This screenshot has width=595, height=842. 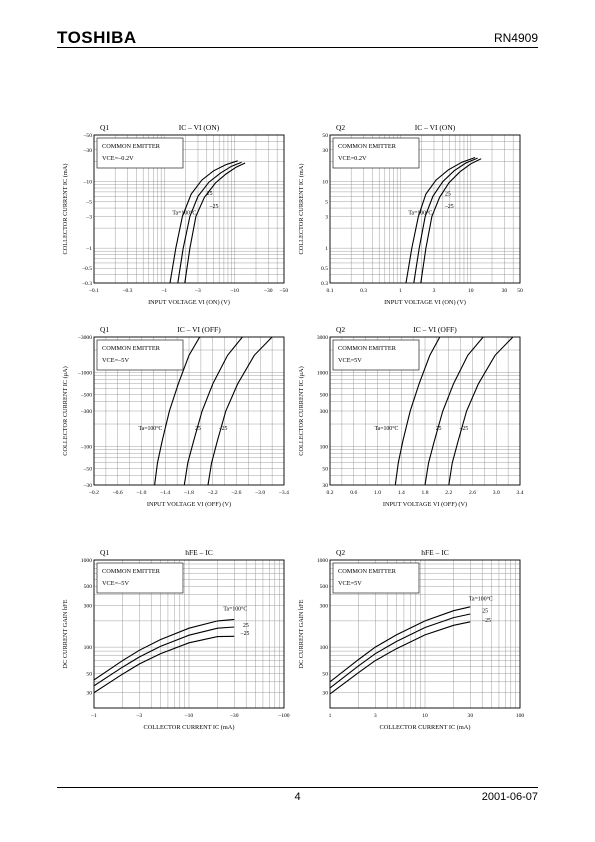 I want to click on footer-rule, so click(x=297, y=787).